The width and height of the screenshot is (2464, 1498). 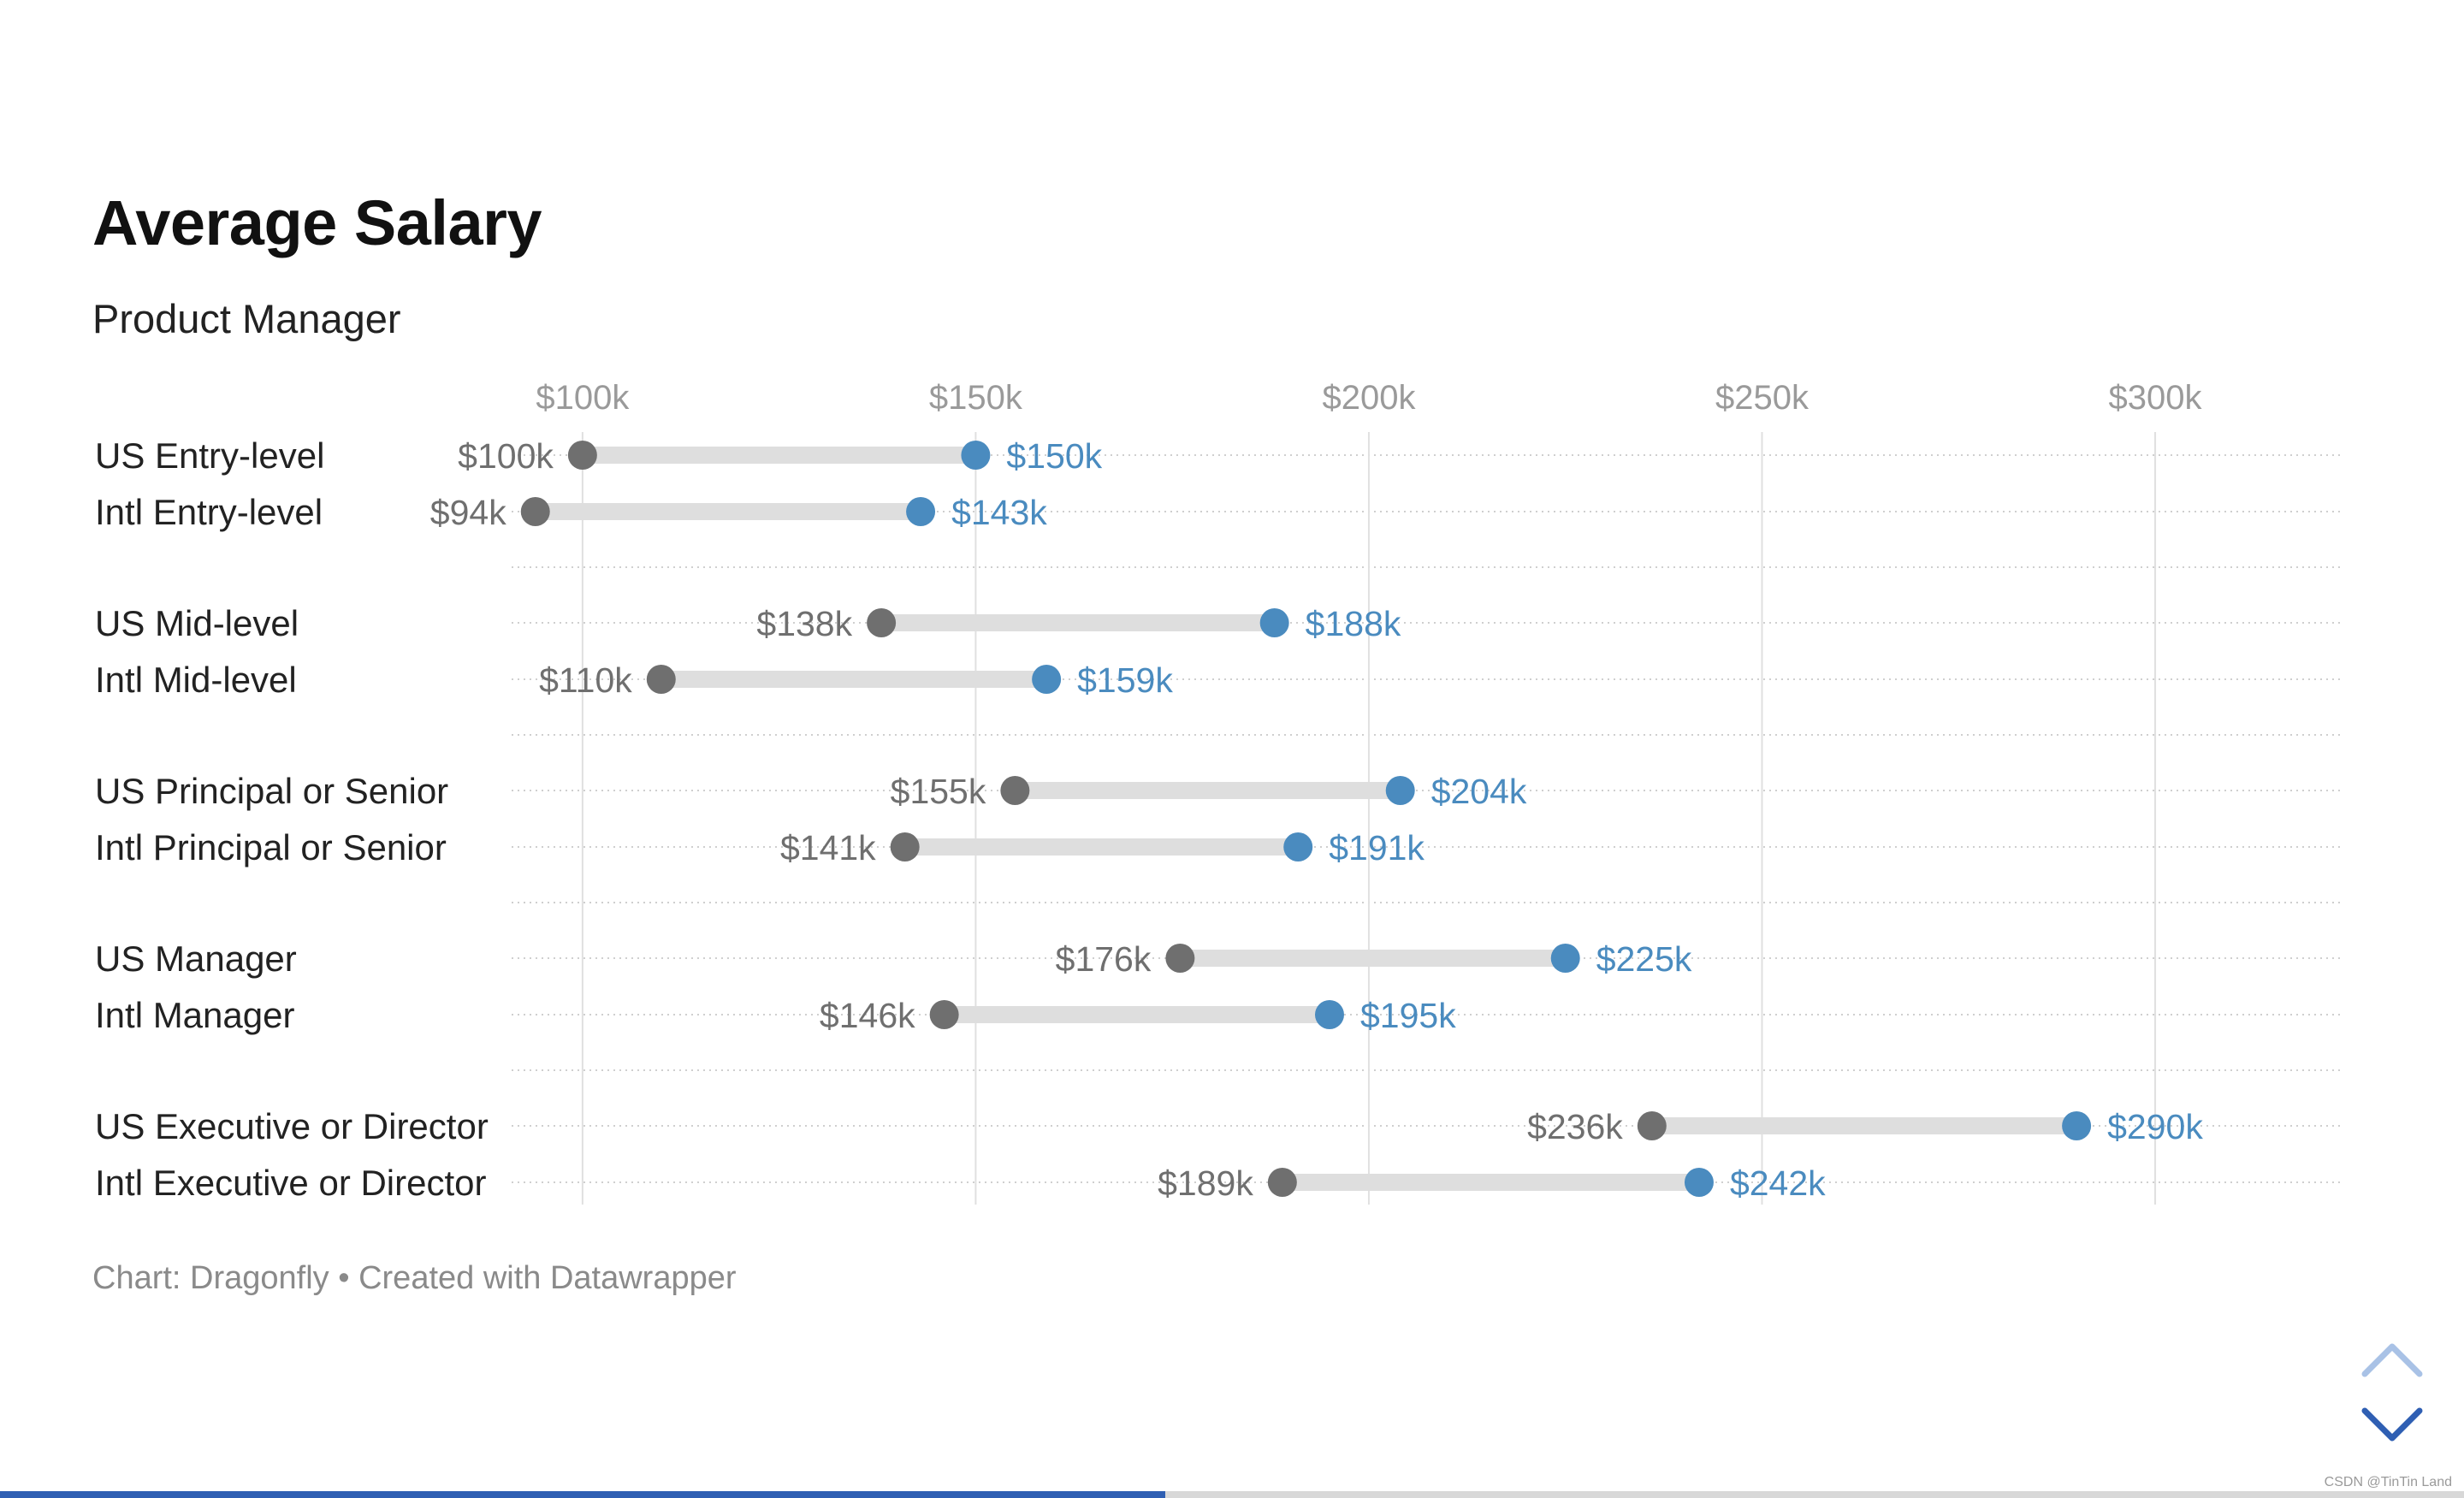 I want to click on row-label: Intl Entry-level, so click(x=209, y=512).